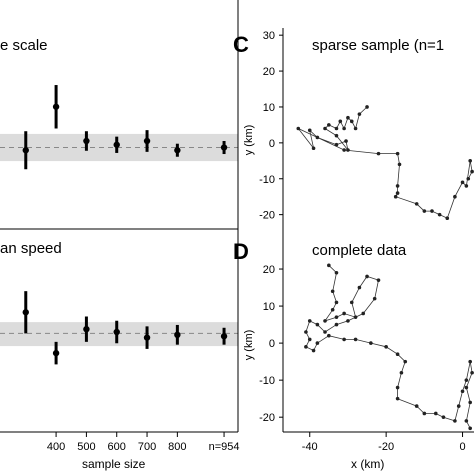  What do you see at coordinates (367, 464) in the screenshot?
I see `panel-d-xlabel: x (km)` at bounding box center [367, 464].